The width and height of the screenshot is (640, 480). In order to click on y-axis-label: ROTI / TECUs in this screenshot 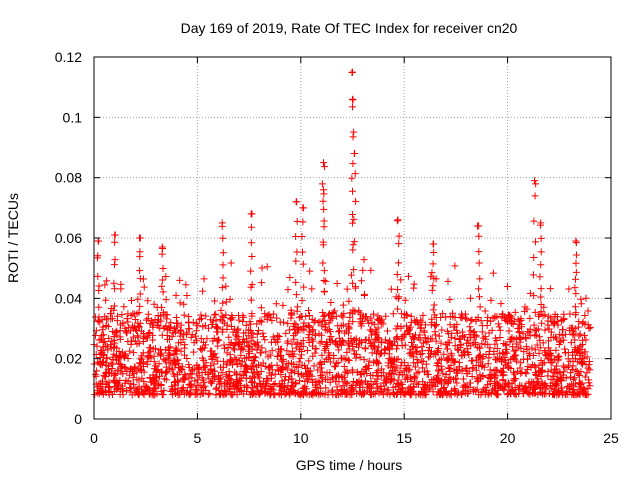, I will do `click(13, 238)`.